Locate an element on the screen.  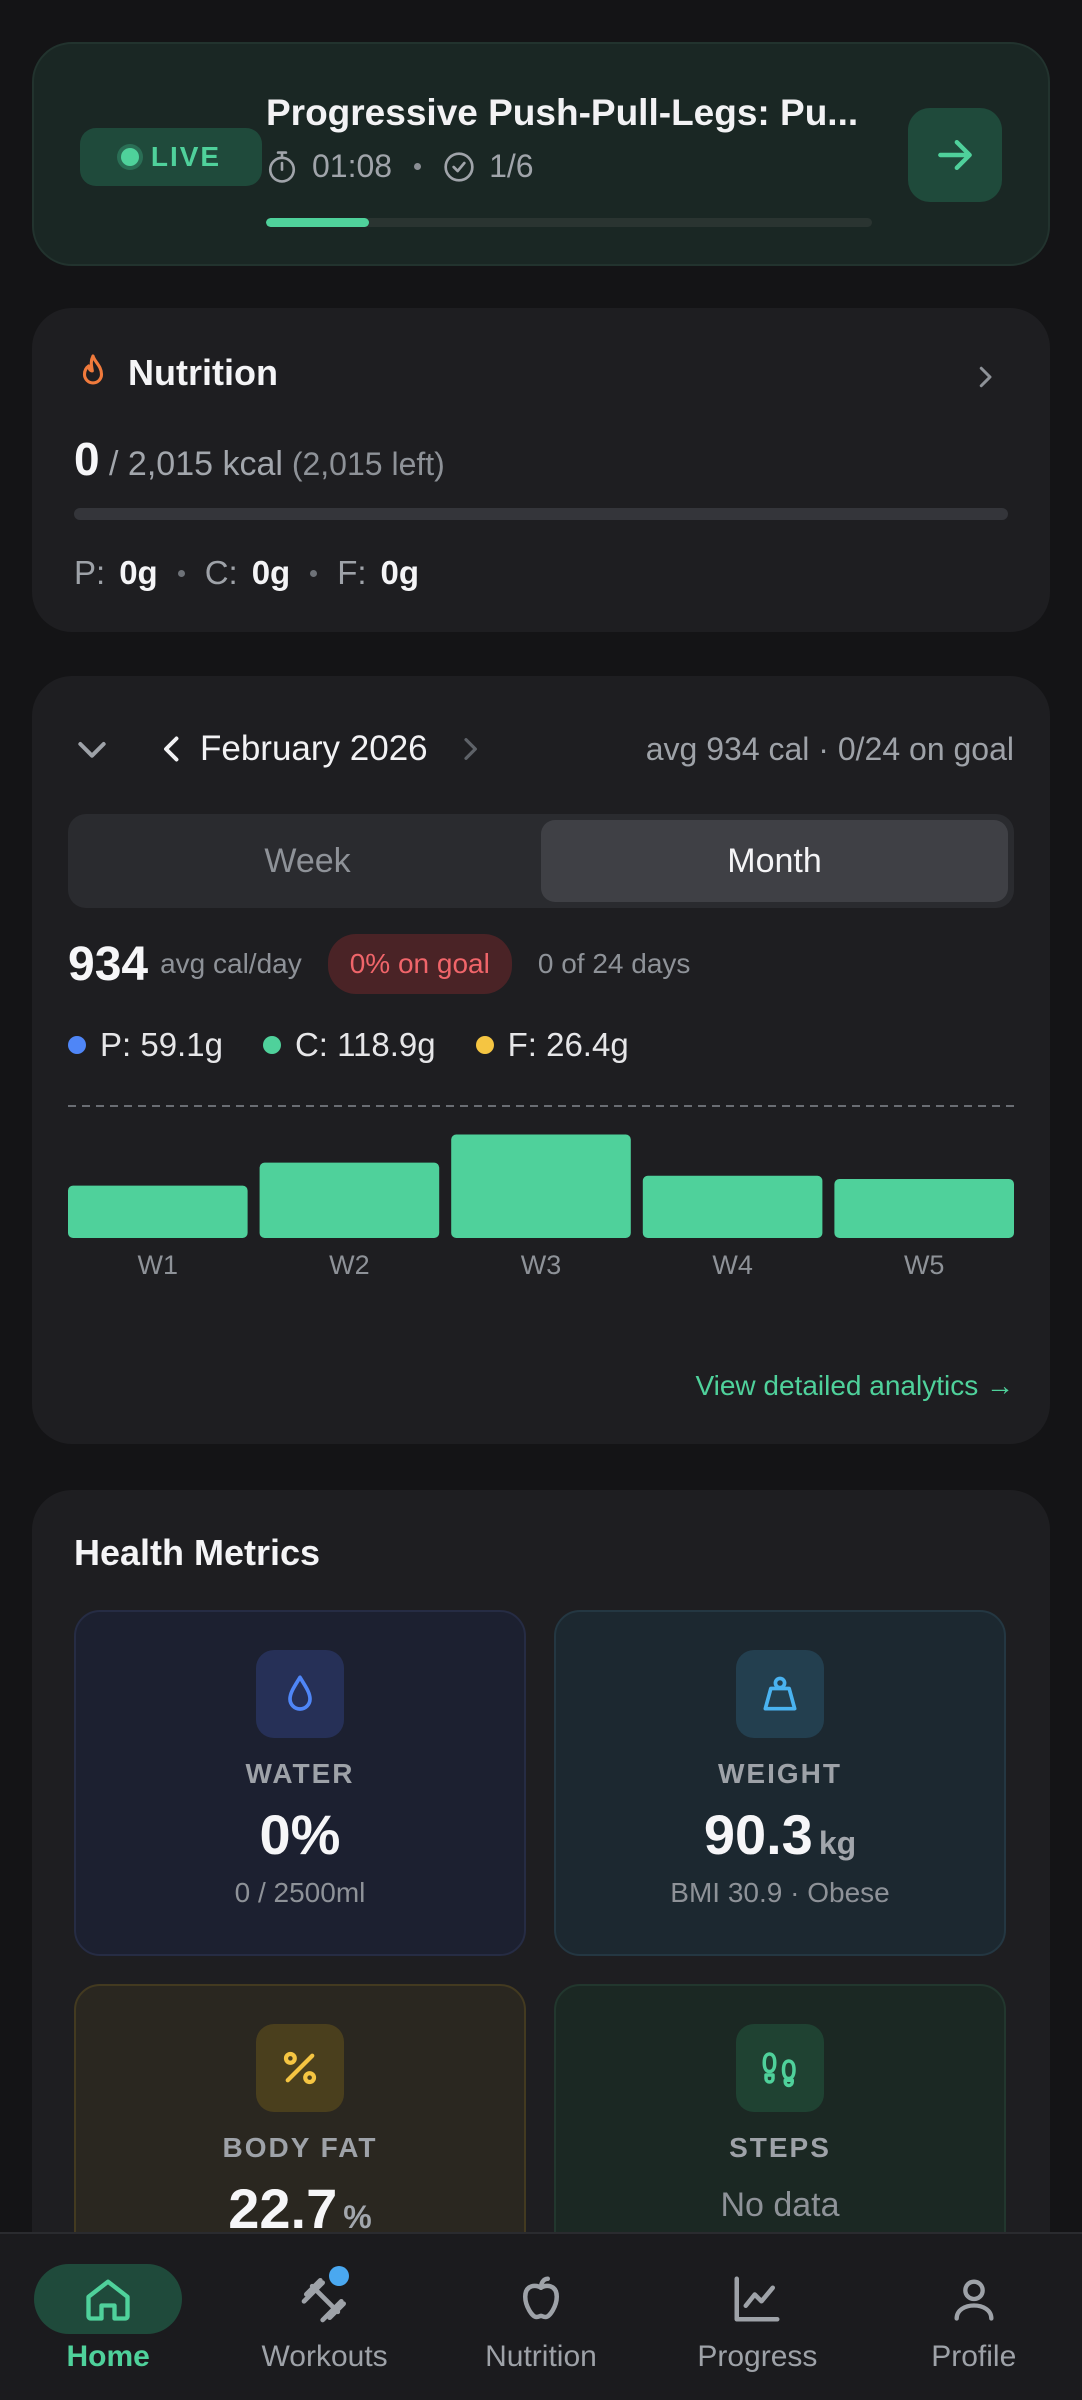
open-workout-button is located at coordinates (955, 155).